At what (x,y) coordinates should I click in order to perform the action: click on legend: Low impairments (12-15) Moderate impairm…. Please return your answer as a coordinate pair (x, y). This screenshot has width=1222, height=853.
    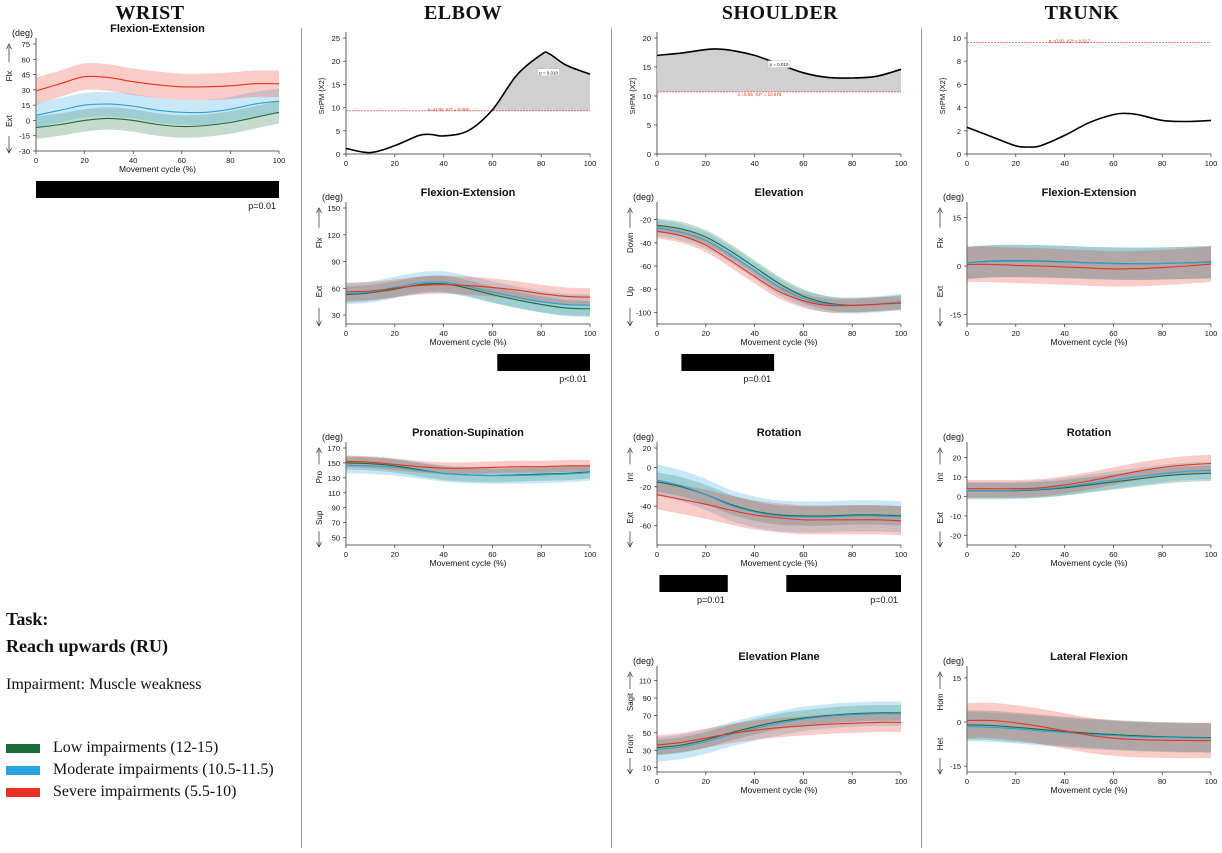
    Looking at the image, I should click on (140, 770).